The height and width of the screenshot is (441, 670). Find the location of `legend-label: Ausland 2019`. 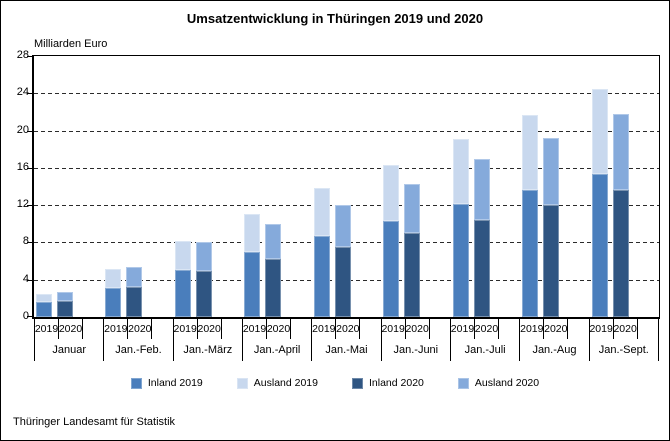

legend-label: Ausland 2019 is located at coordinates (285, 383).